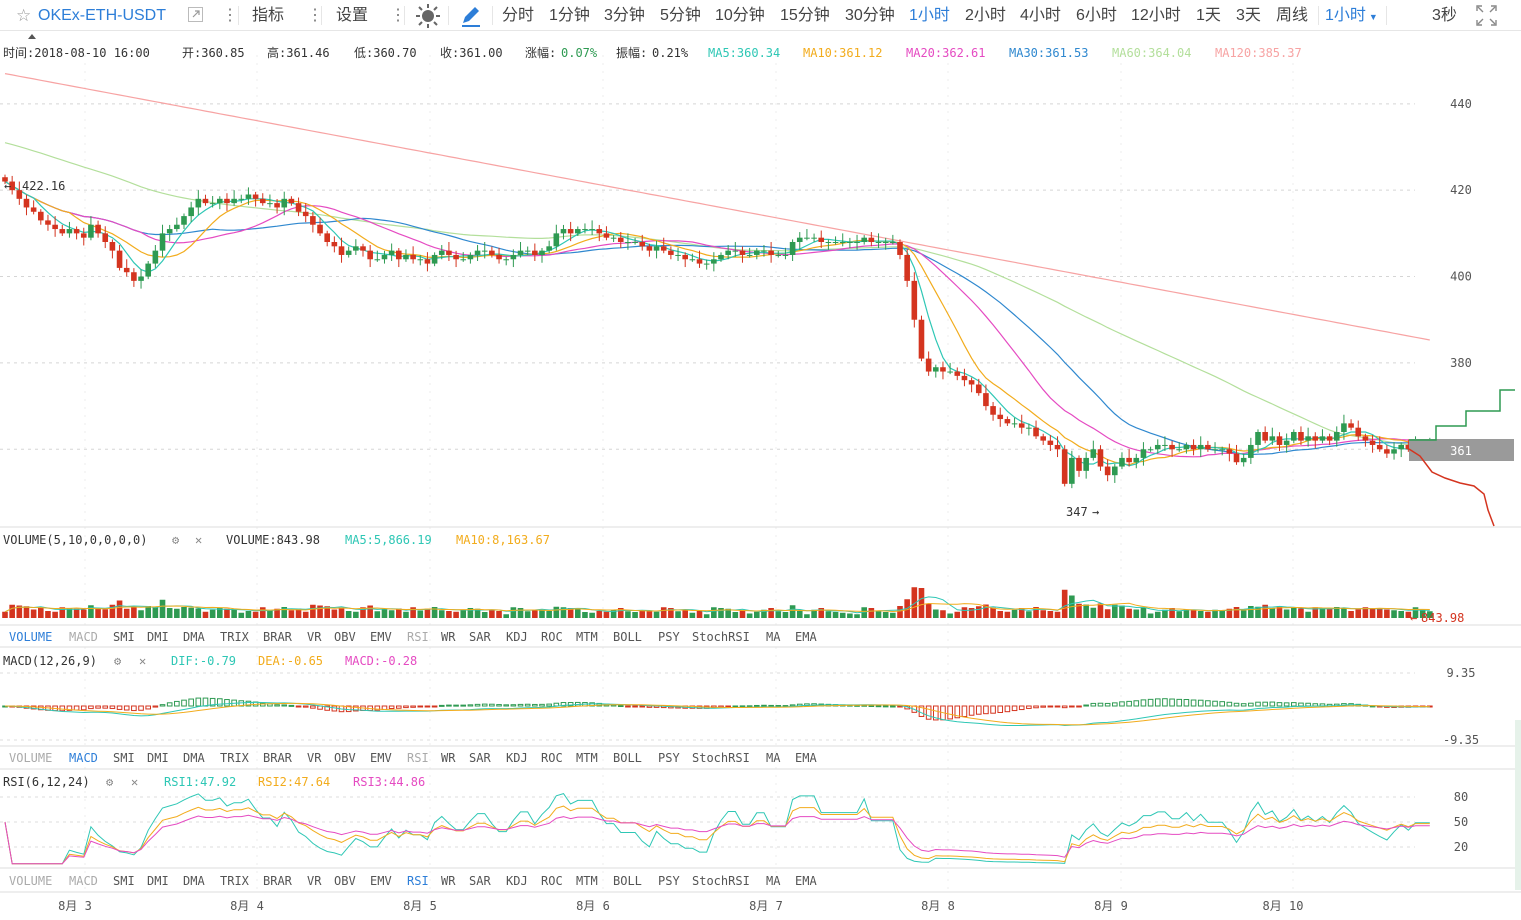 This screenshot has height=920, width=1521. Describe the element at coordinates (624, 15) in the screenshot. I see `interval-2: 3分钟` at that location.